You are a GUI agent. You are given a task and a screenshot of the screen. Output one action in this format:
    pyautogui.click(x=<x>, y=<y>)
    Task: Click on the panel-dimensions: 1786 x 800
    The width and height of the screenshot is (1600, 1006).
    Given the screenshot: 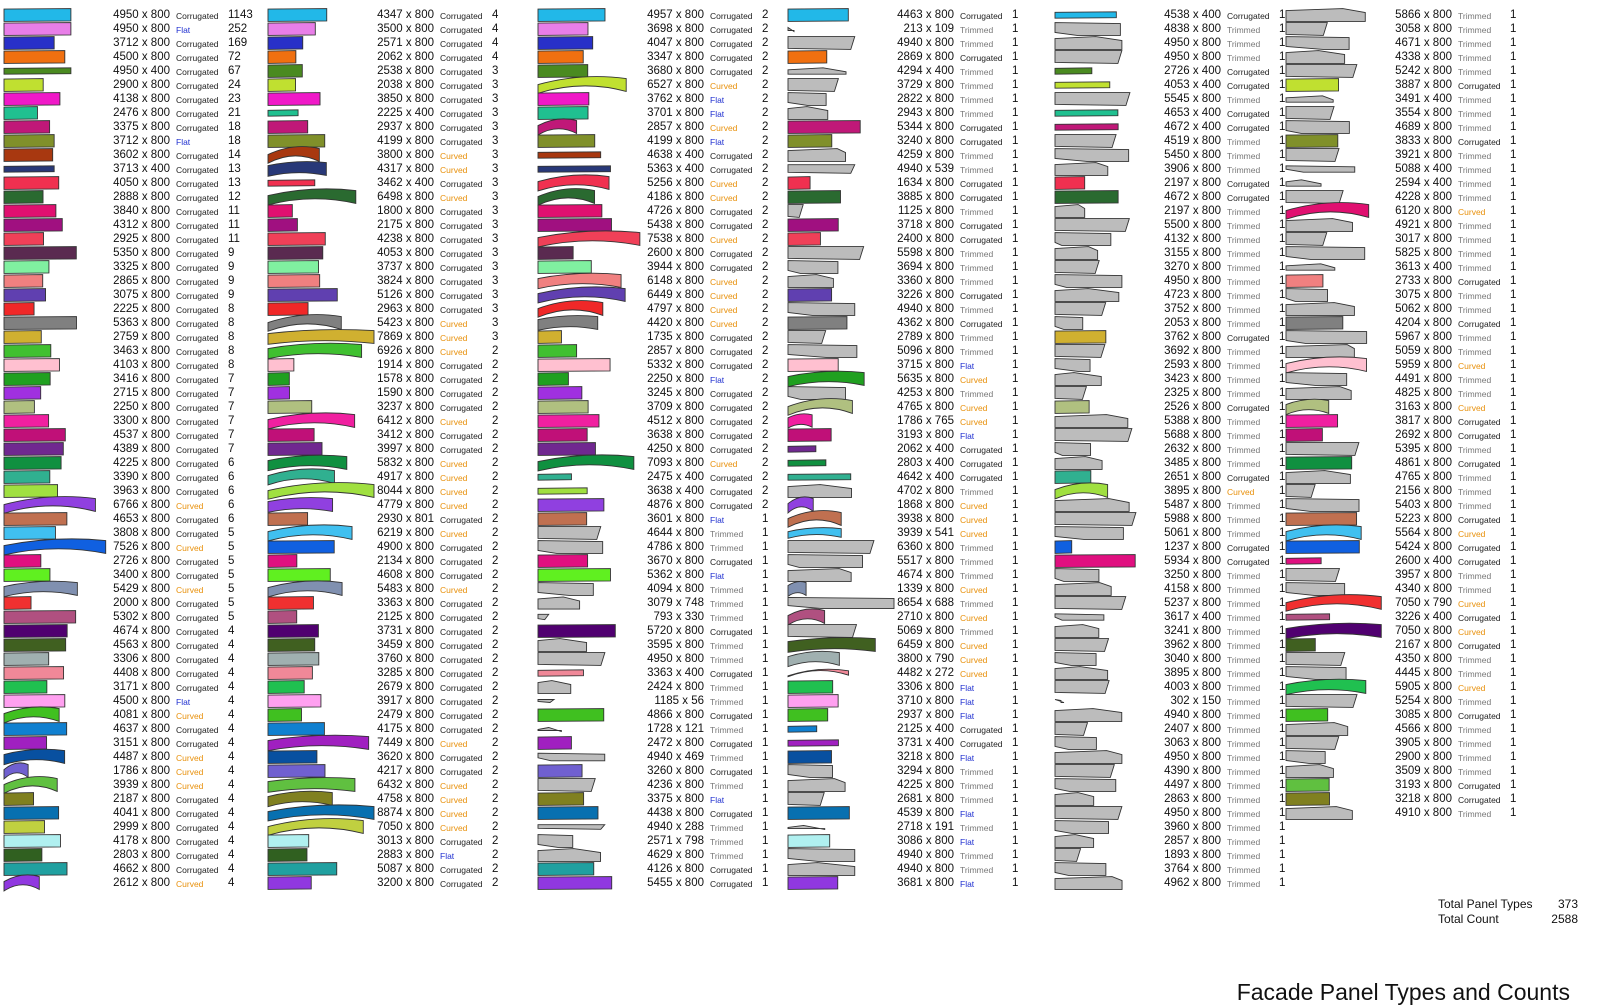 What is the action you would take?
    pyautogui.click(x=141, y=771)
    